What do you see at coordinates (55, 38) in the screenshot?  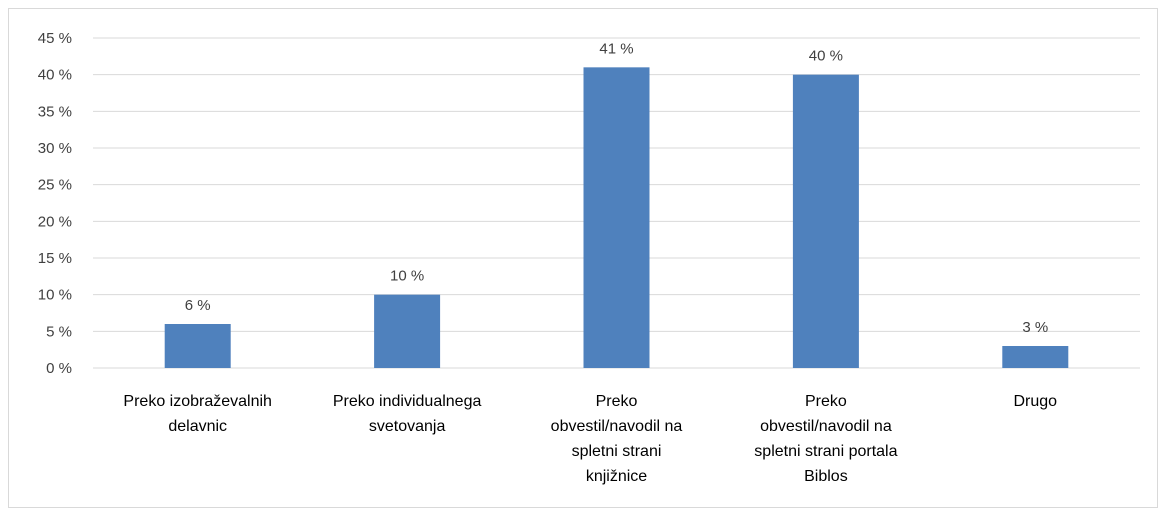 I see `y-tick-label: 45 %` at bounding box center [55, 38].